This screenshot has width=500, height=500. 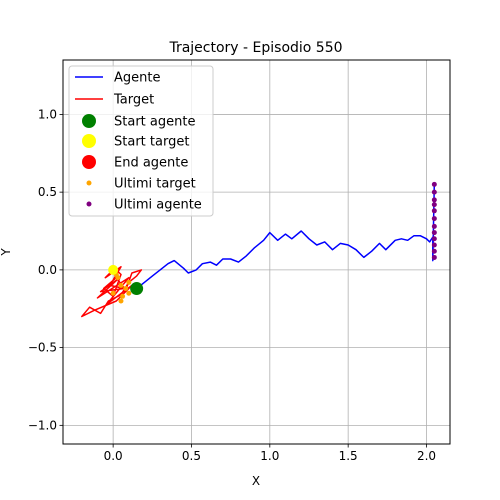 What do you see at coordinates (191, 456) in the screenshot?
I see `x-tick-label: 0.5` at bounding box center [191, 456].